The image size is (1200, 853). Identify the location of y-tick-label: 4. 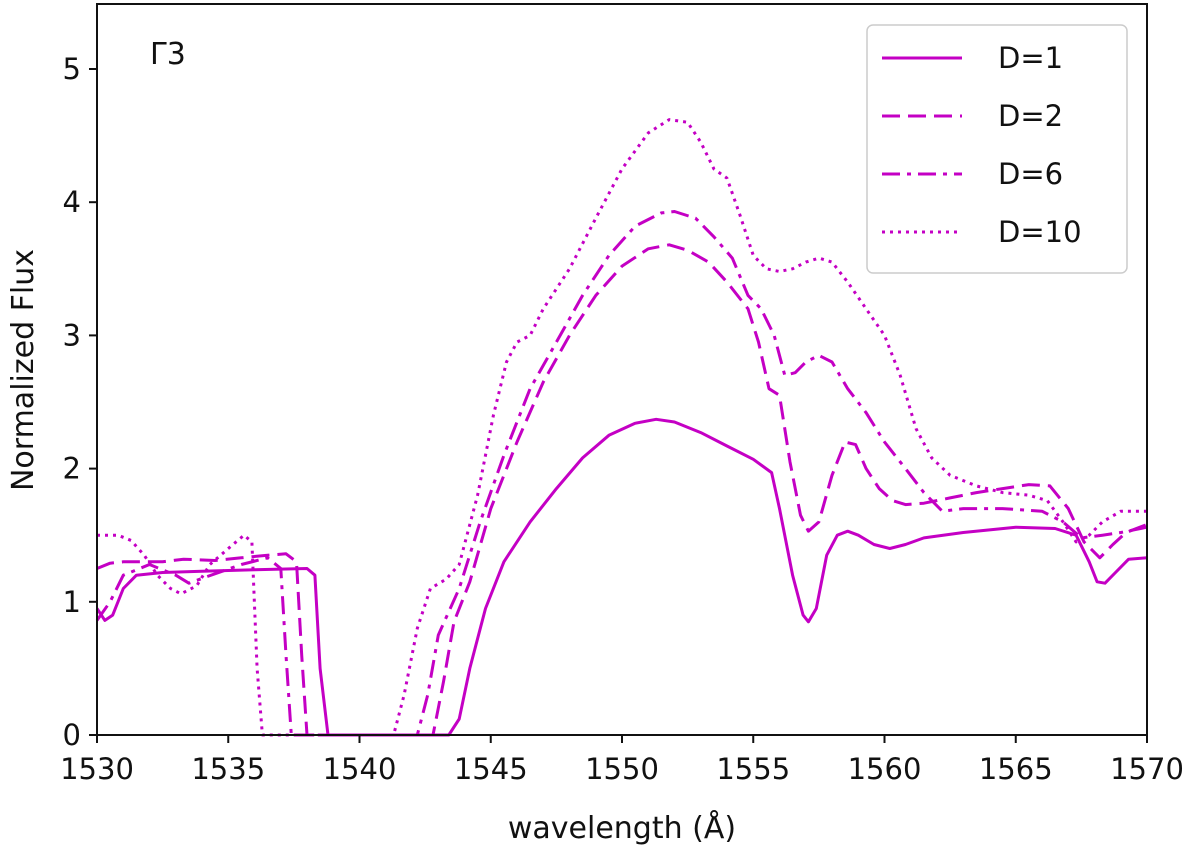
(72, 202).